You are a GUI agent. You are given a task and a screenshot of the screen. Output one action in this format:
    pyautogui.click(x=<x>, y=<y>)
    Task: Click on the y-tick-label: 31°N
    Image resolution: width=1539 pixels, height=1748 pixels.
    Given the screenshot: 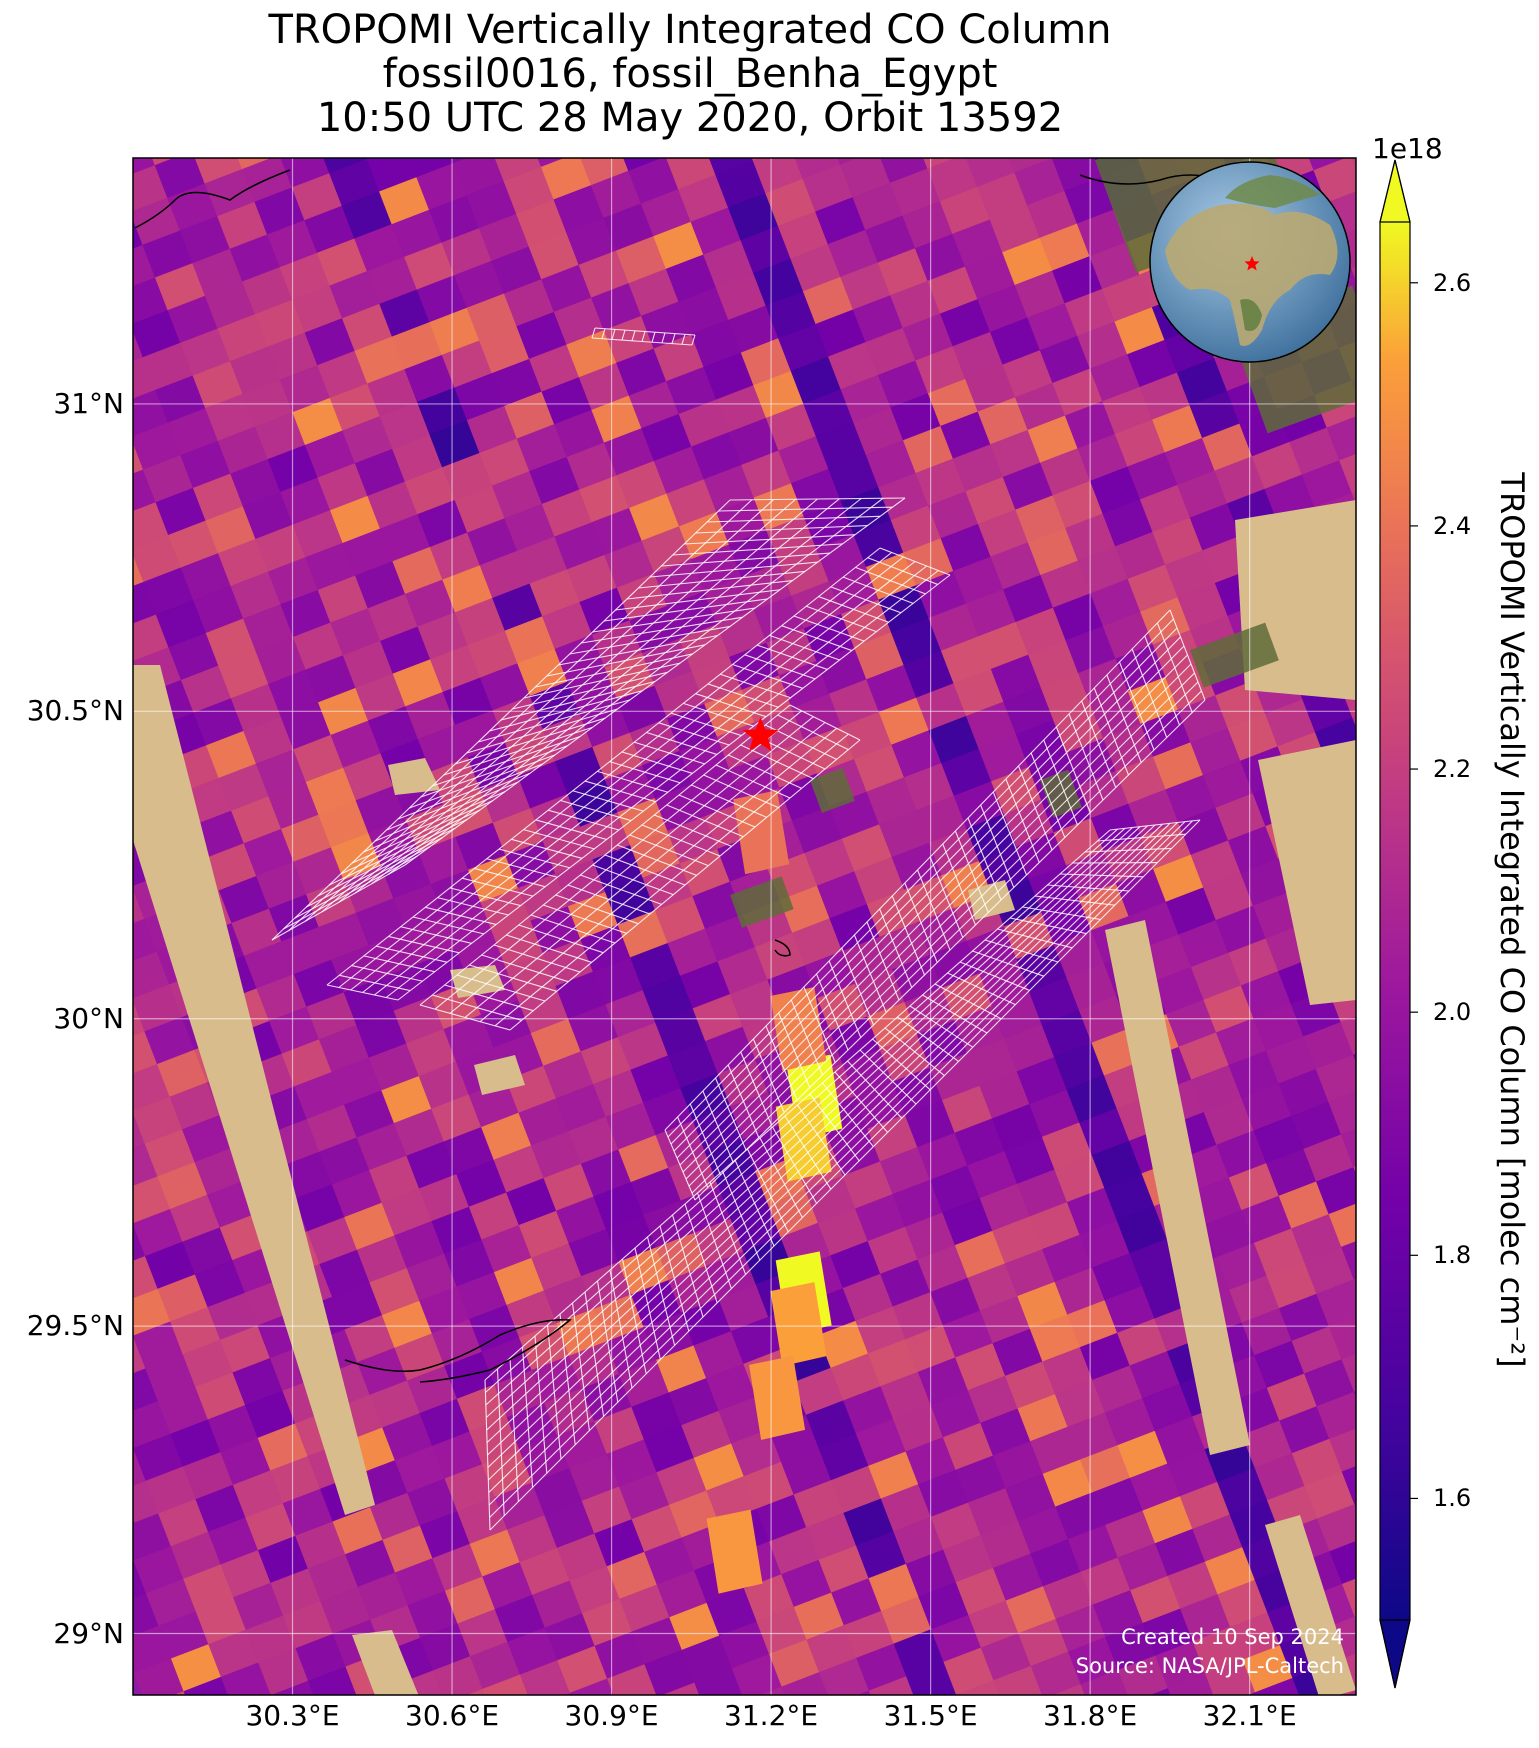 What is the action you would take?
    pyautogui.click(x=88, y=403)
    